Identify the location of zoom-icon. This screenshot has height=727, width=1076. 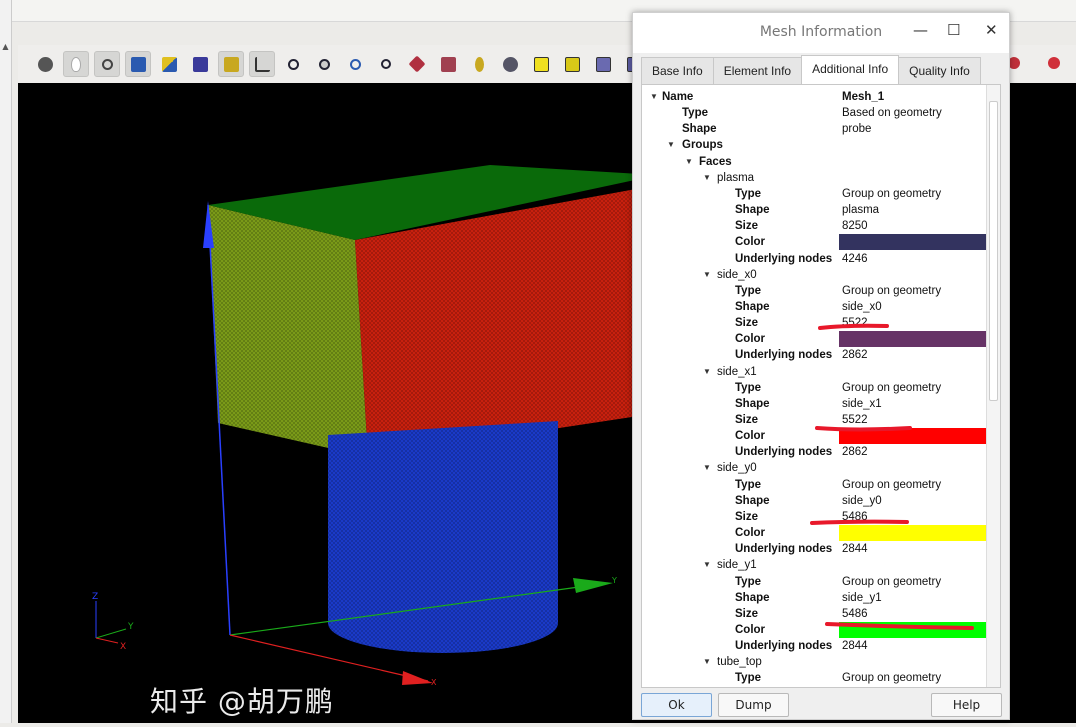
(386, 64).